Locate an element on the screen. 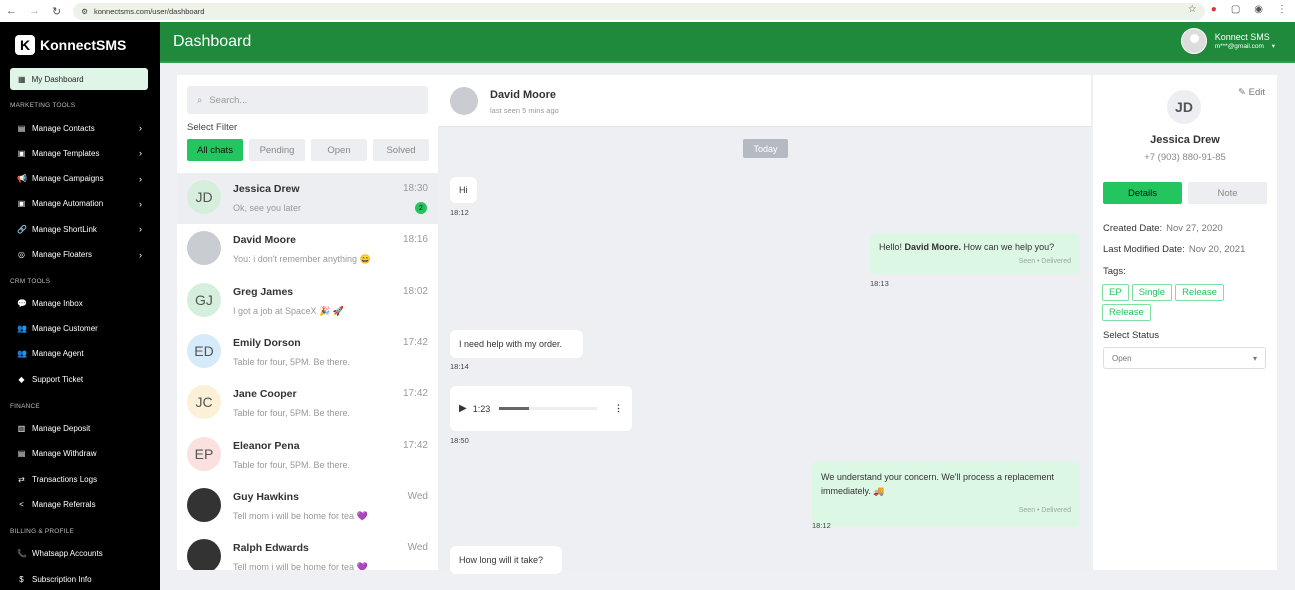 The height and width of the screenshot is (590, 1295). avatar: GJ is located at coordinates (204, 299).